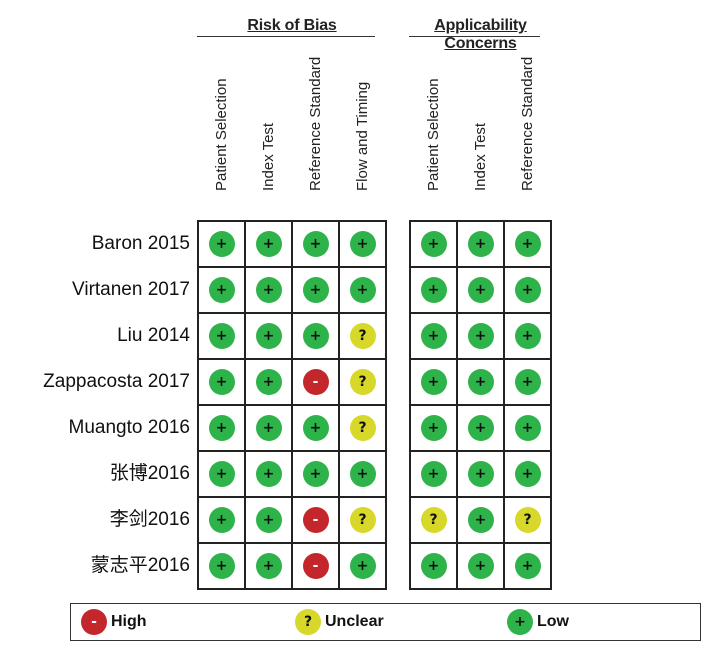  I want to click on unclear-legend-marker: ?, so click(308, 622).